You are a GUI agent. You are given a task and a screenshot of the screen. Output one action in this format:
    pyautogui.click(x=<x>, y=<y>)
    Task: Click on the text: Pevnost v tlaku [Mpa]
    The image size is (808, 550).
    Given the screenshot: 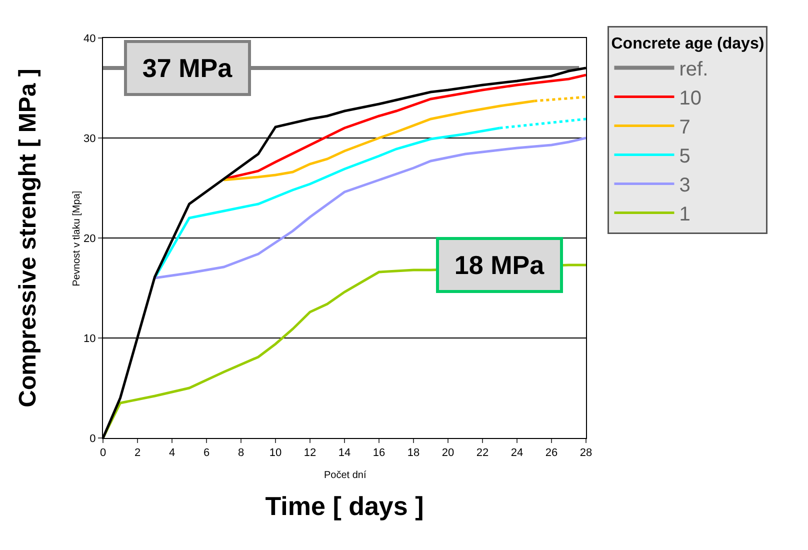 What is the action you would take?
    pyautogui.click(x=76, y=238)
    